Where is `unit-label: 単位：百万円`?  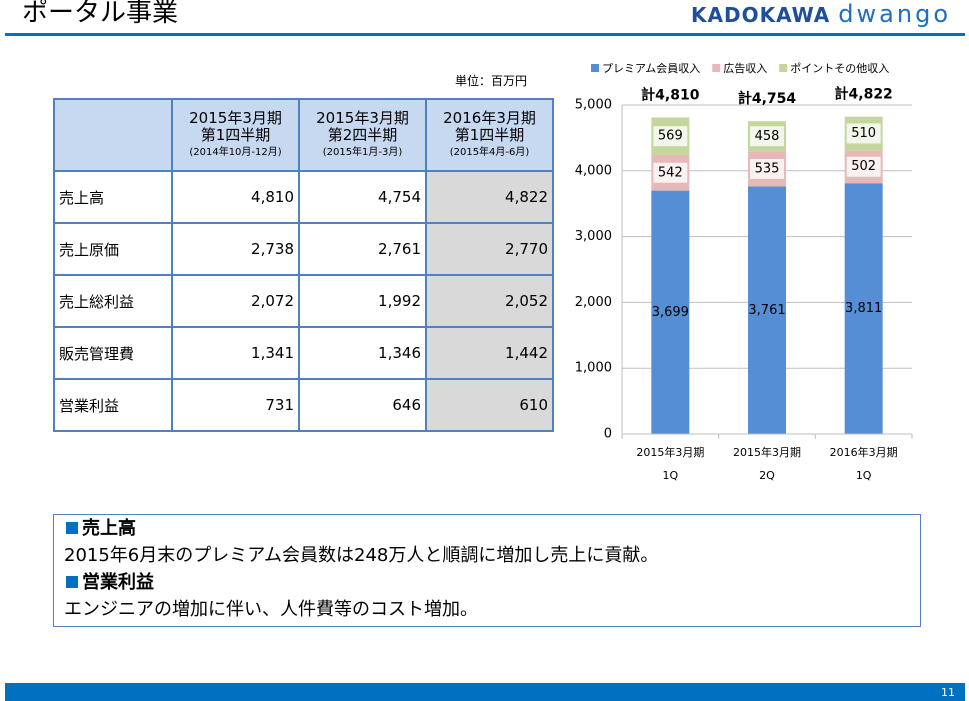 unit-label: 単位：百万円 is located at coordinates (491, 81).